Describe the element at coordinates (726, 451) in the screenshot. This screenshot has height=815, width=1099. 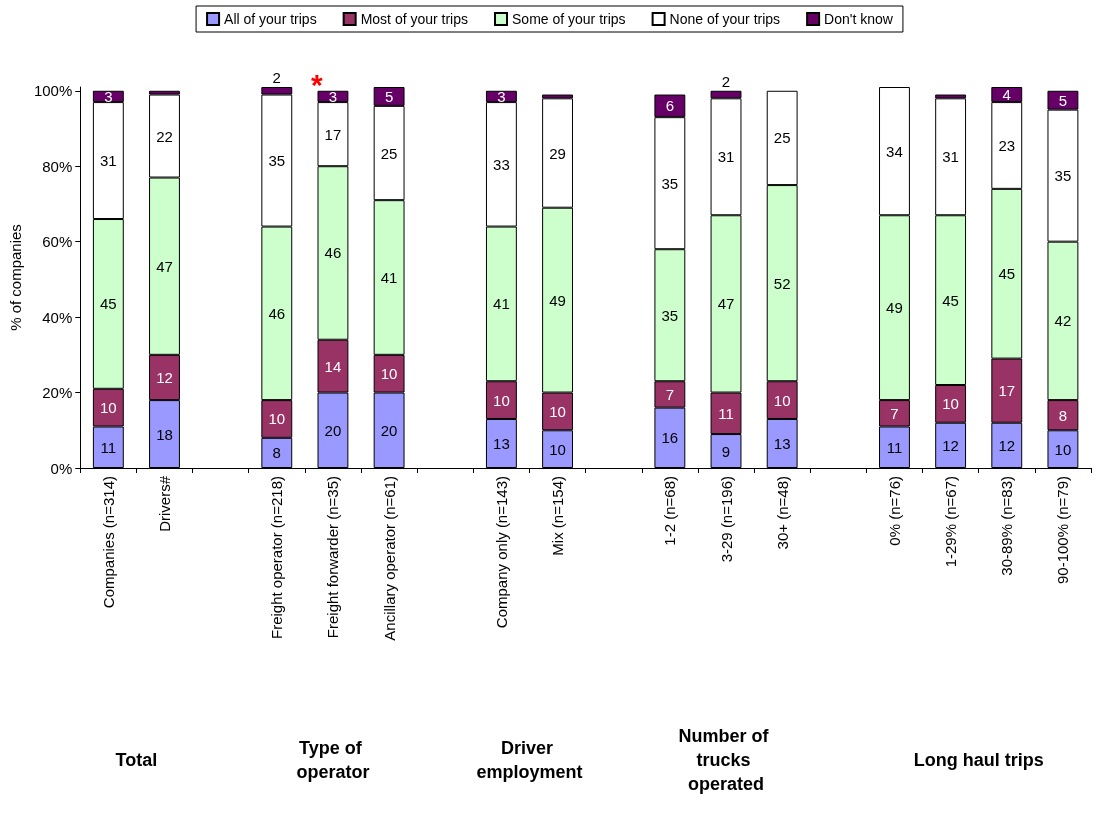
I see `data-label: 9` at that location.